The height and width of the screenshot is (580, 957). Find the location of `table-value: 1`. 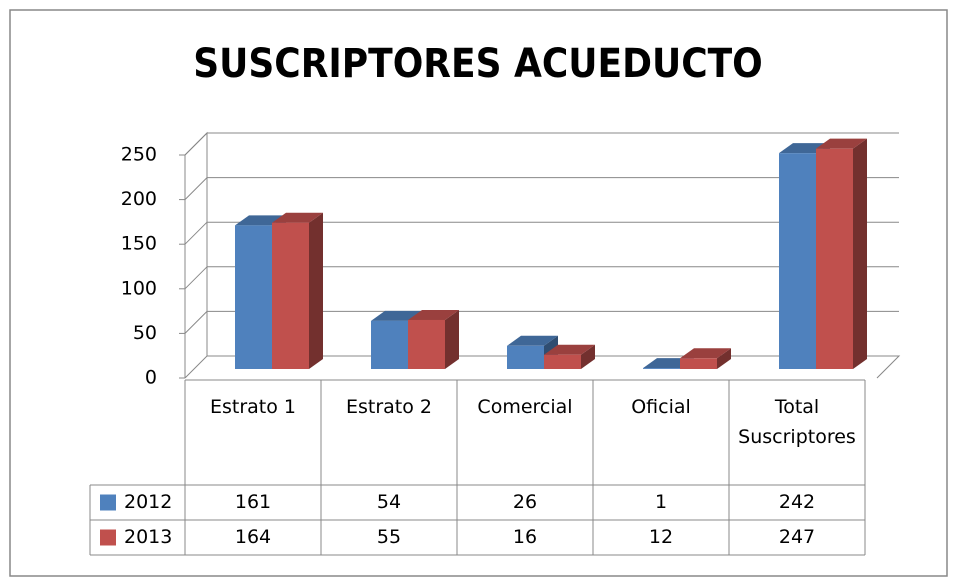

table-value: 1 is located at coordinates (661, 502).